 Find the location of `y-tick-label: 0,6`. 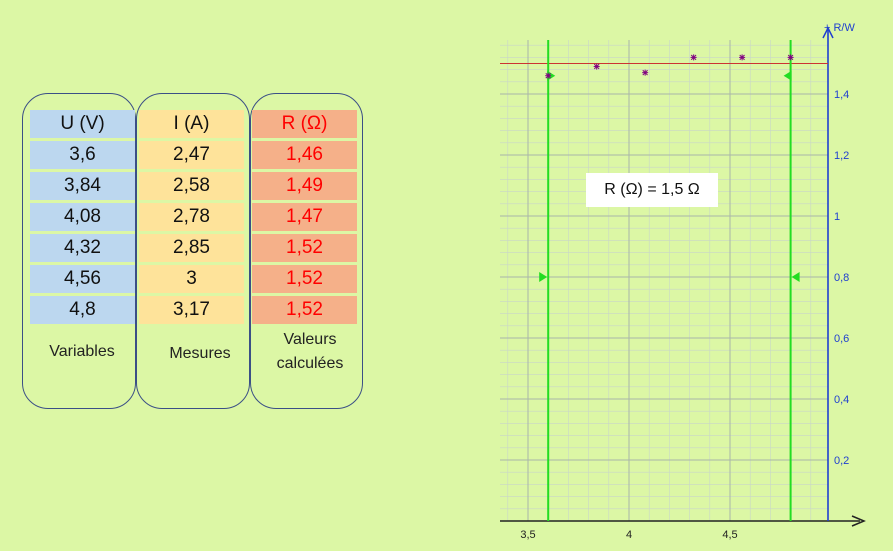

y-tick-label: 0,6 is located at coordinates (841, 339).